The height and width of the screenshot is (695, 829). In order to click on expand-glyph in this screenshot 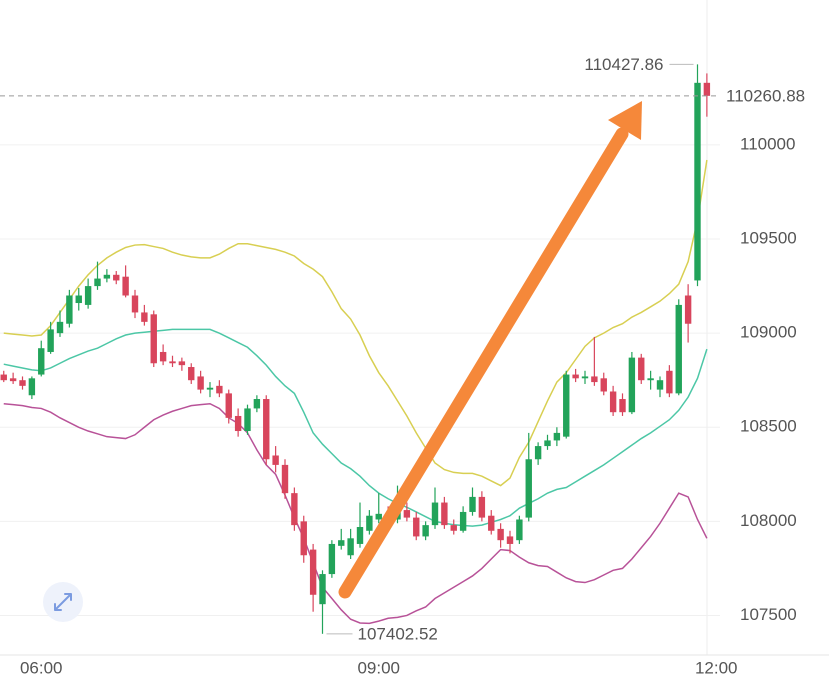, I will do `click(63, 602)`.